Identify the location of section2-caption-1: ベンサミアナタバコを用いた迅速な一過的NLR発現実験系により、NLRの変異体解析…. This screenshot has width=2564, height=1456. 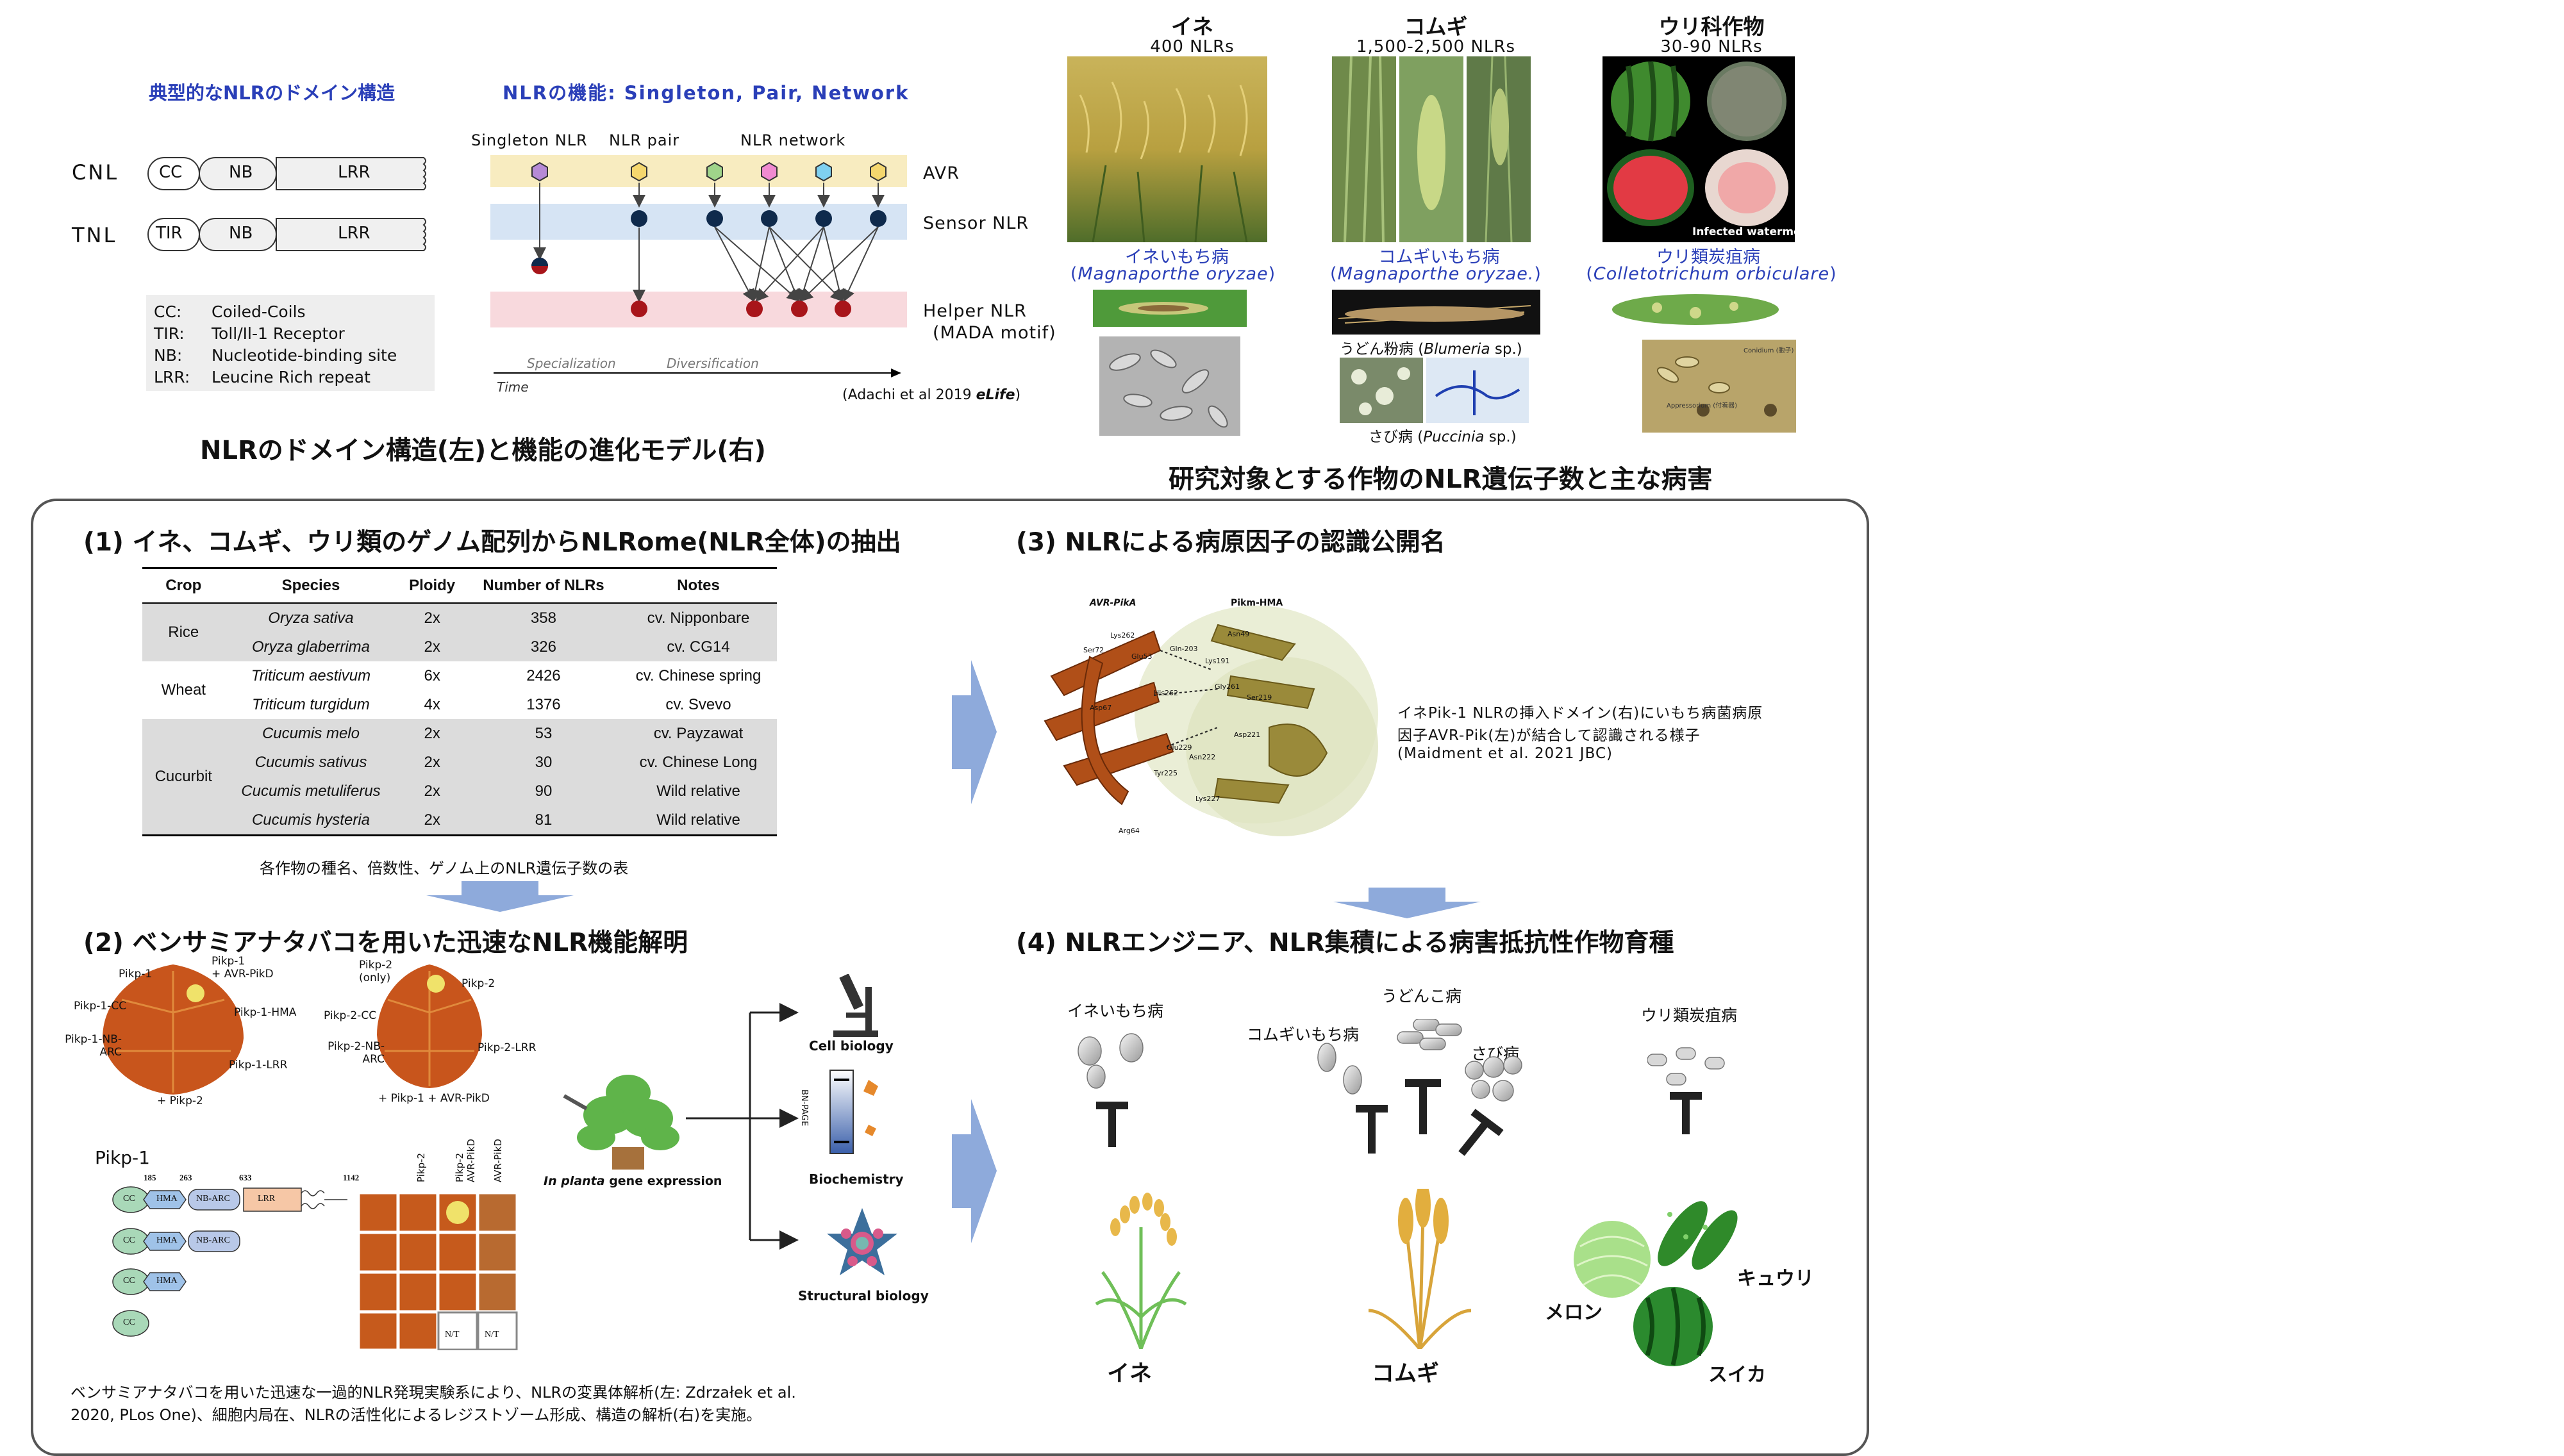
(433, 1393).